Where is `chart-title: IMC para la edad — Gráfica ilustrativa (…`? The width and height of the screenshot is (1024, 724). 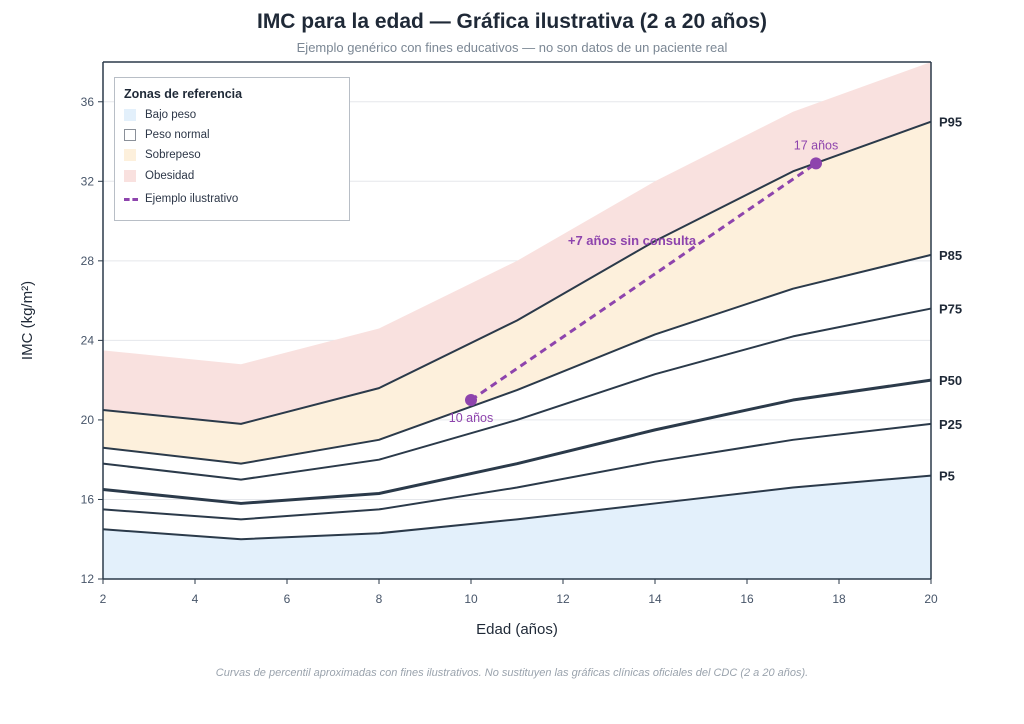 chart-title: IMC para la edad — Gráfica ilustrativa (… is located at coordinates (512, 21).